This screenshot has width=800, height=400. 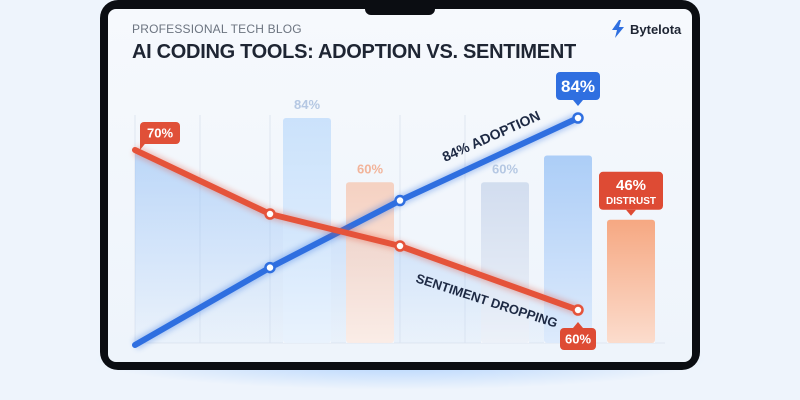 What do you see at coordinates (631, 185) in the screenshot?
I see `bar-value-label: 46%` at bounding box center [631, 185].